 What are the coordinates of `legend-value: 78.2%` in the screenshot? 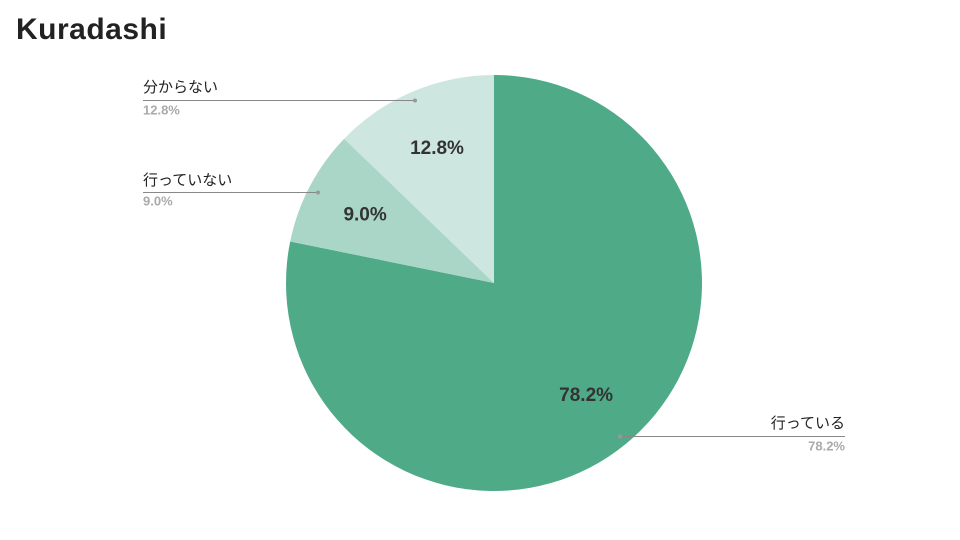 It's located at (826, 445).